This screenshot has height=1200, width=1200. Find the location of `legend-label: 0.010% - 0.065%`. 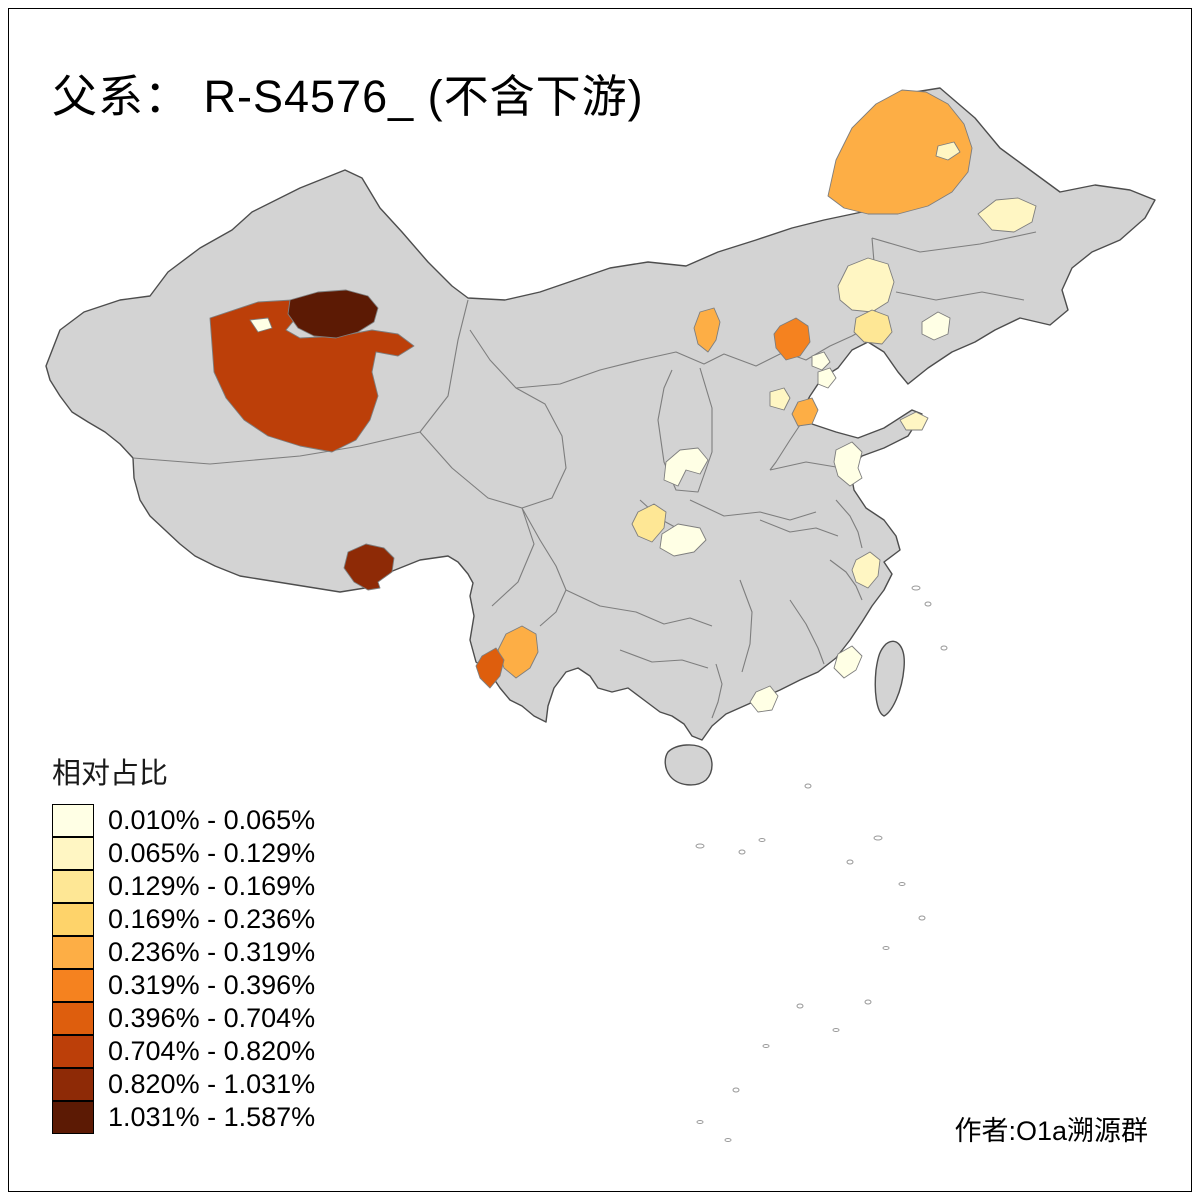

legend-label: 0.010% - 0.065% is located at coordinates (212, 820).